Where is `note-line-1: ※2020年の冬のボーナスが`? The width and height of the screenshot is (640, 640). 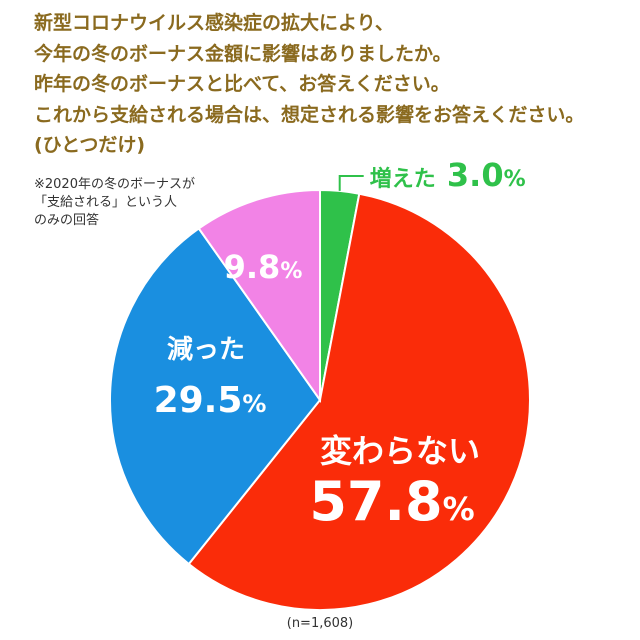 note-line-1: ※2020年の冬のボーナスが is located at coordinates (114, 184).